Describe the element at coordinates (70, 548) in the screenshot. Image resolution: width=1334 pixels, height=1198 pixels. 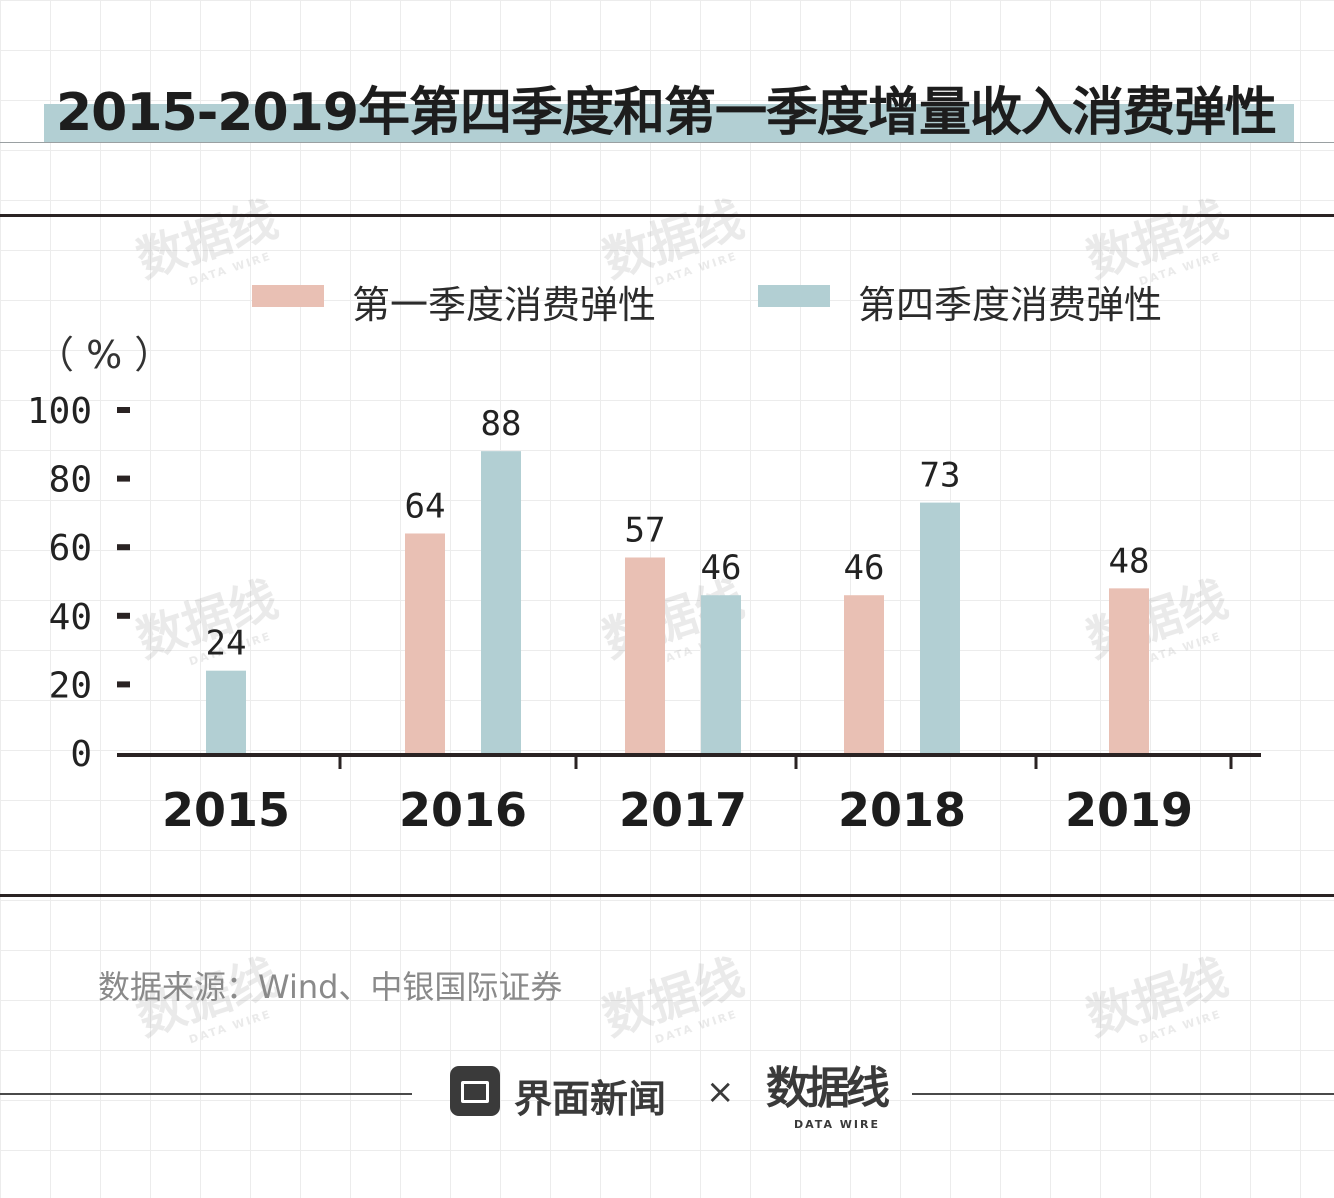
I see `y-tick-label: 60` at that location.